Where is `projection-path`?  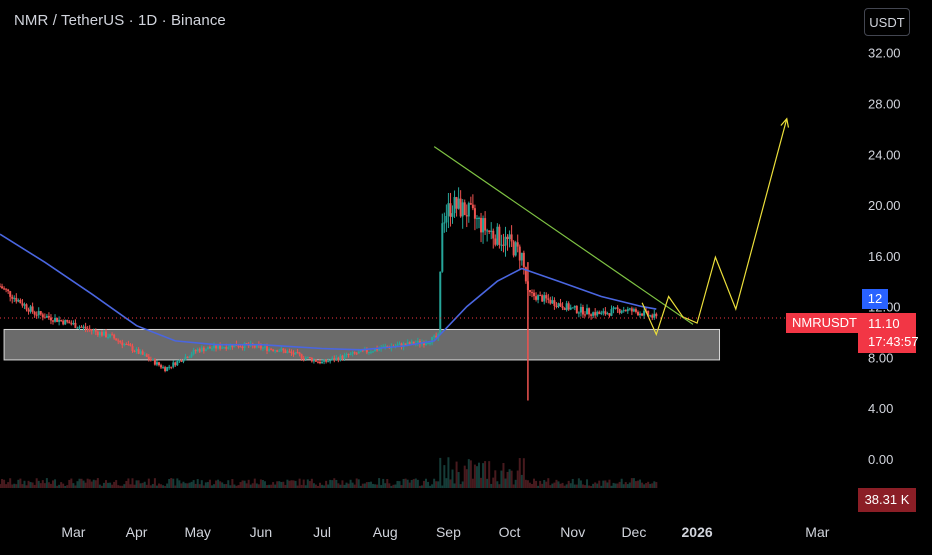
projection-path is located at coordinates (714, 227).